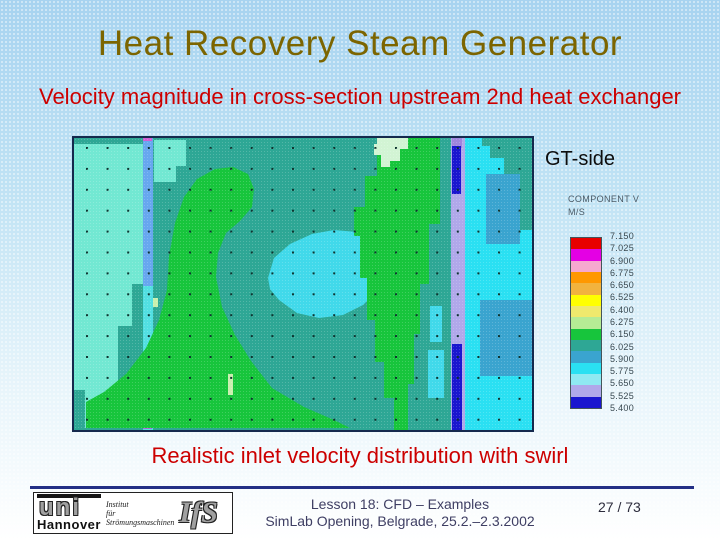 The image size is (720, 540). I want to click on legend-heading-units: M/S, so click(577, 212).